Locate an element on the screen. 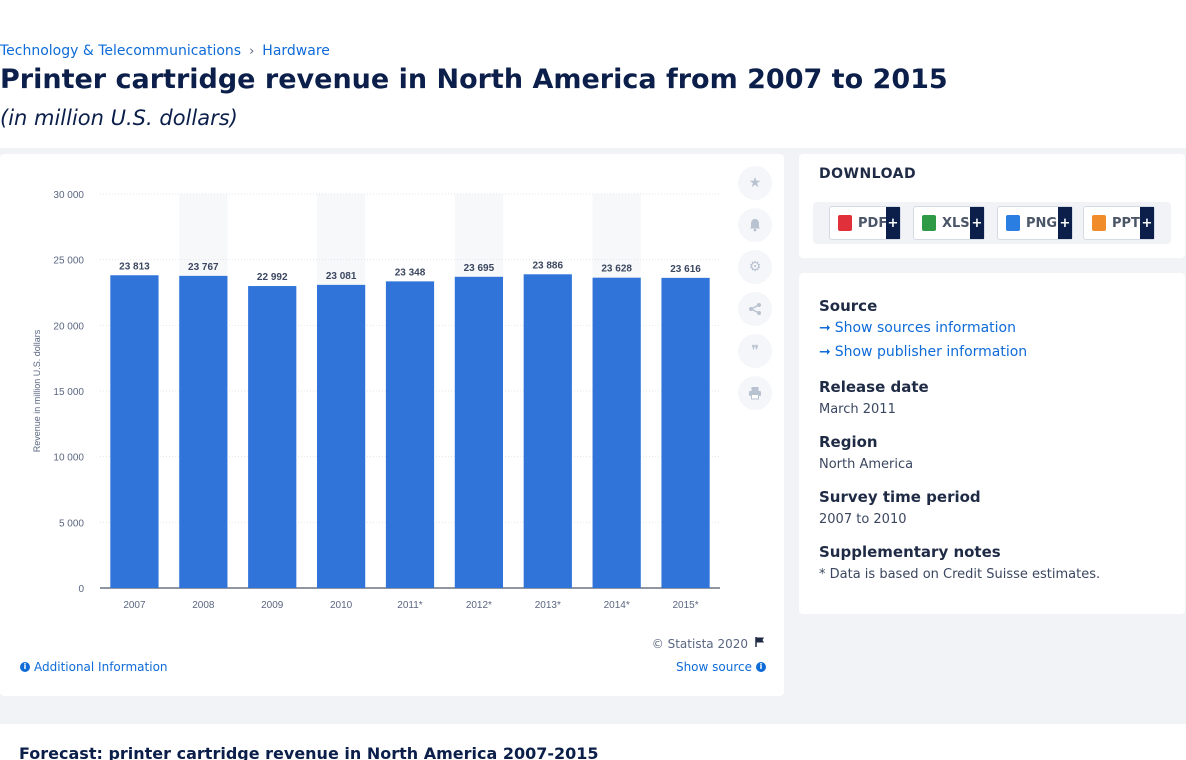 Image resolution: width=1186 pixels, height=760 pixels. download-xls-button: XLS + is located at coordinates (949, 223).